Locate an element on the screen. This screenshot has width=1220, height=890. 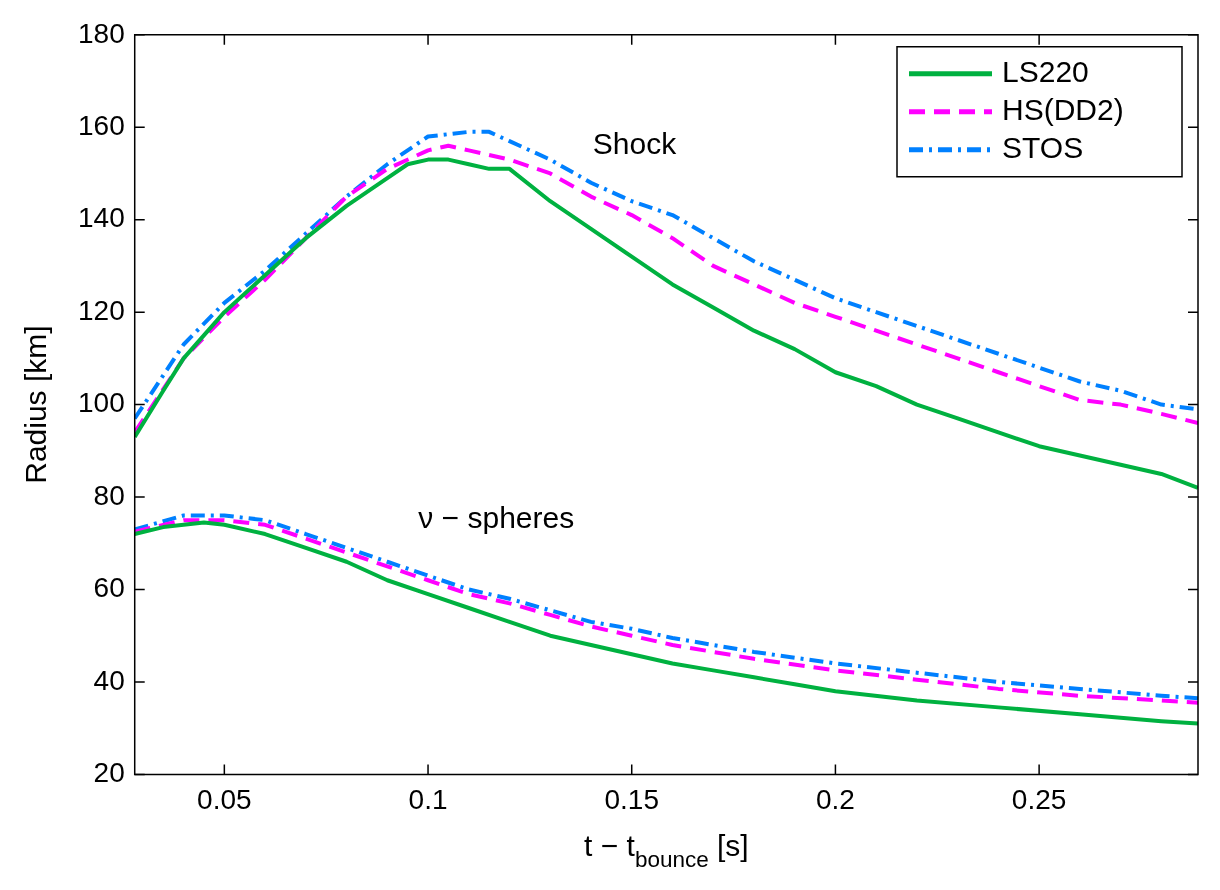
y-axis-title: Radius [km] is located at coordinates (35, 404).